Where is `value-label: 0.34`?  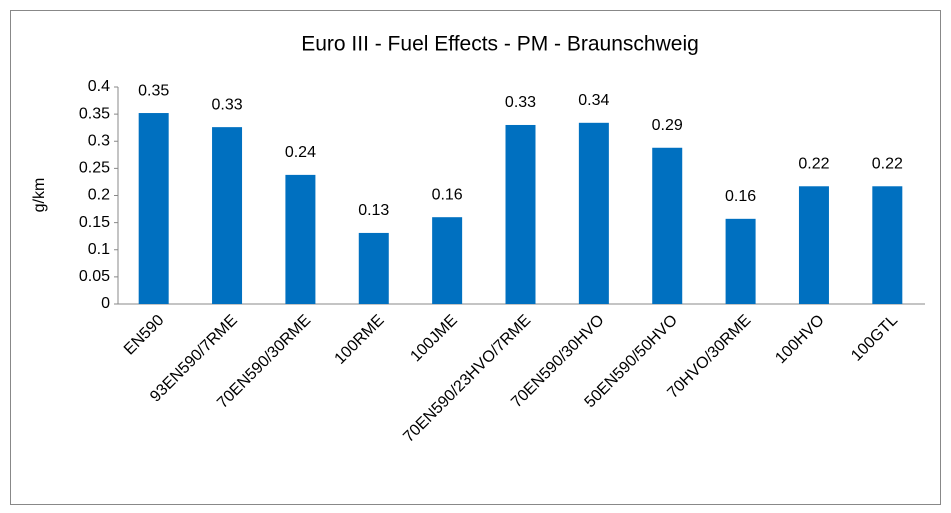 value-label: 0.34 is located at coordinates (593, 100).